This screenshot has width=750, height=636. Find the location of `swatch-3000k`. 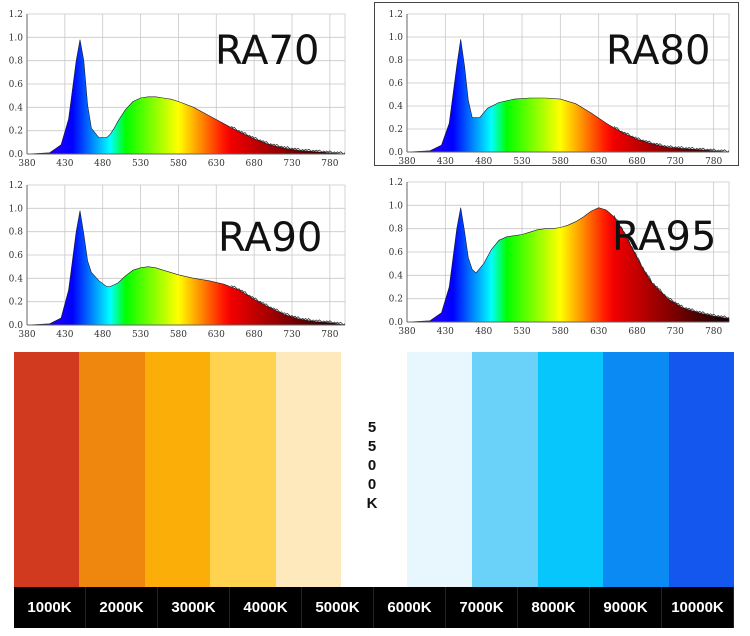

swatch-3000k is located at coordinates (177, 469).